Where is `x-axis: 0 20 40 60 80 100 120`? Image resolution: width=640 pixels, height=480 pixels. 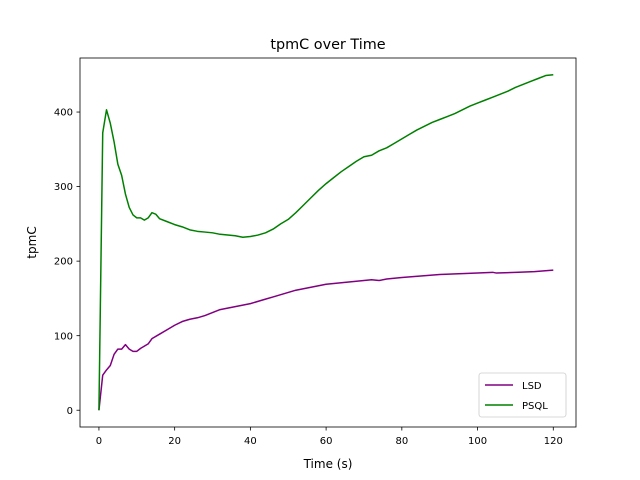 x-axis: 0 20 40 60 80 100 120 is located at coordinates (329, 437).